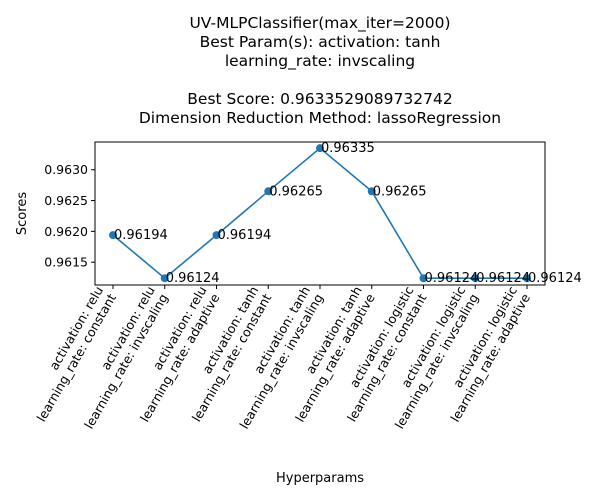 This screenshot has height=500, width=600. Describe the element at coordinates (320, 478) in the screenshot. I see `x-axis-label: Hyperparams` at that location.